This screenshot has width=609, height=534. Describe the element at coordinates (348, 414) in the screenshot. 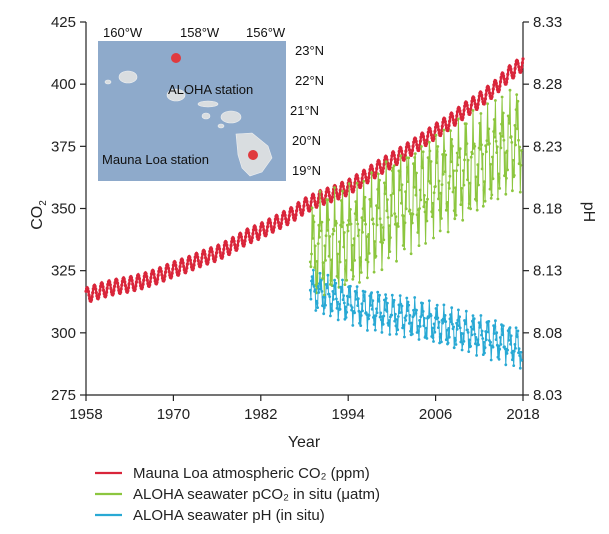

I see `x-tick-label: 1994` at that location.